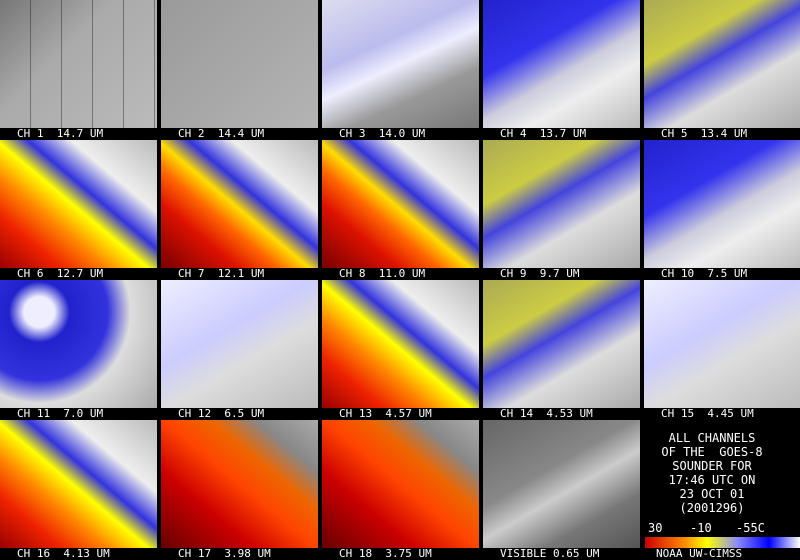 The height and width of the screenshot is (560, 800). I want to click on panel-label: CH 9 9.7 UM, so click(540, 273).